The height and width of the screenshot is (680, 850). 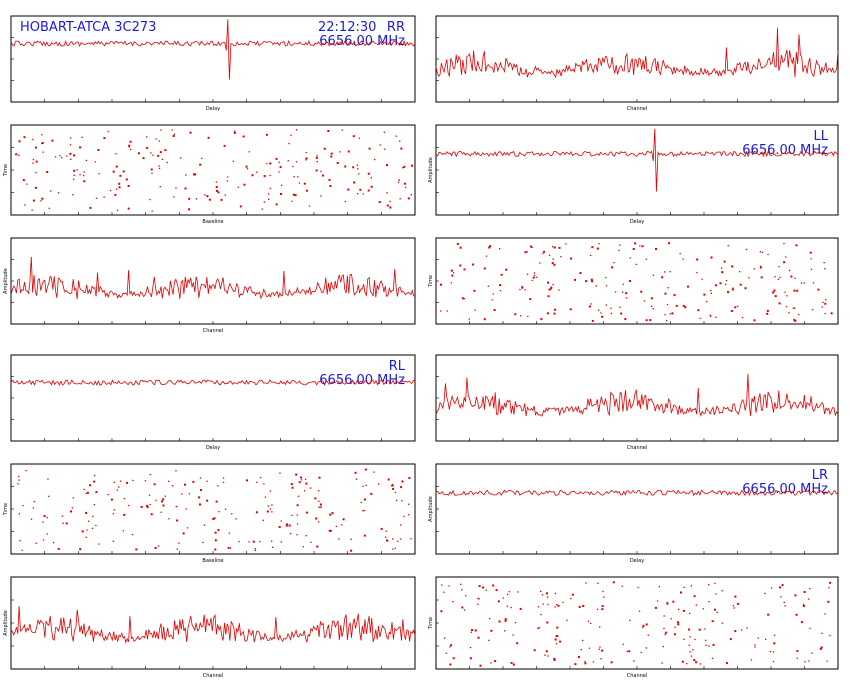 I want to click on LL-channel-trace, so click(x=213, y=278).